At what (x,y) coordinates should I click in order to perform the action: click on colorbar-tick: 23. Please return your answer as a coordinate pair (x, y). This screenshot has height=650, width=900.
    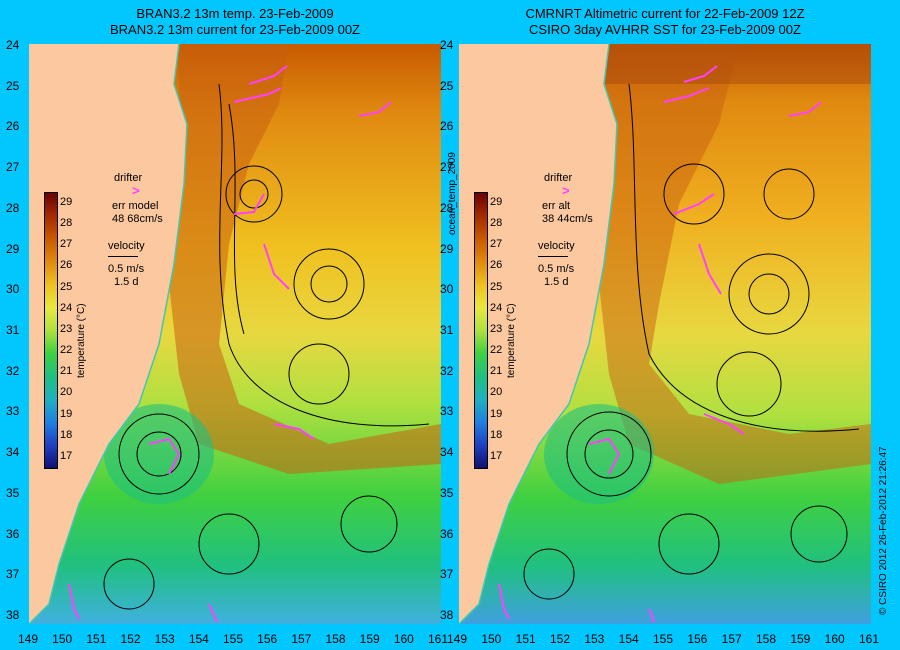
    Looking at the image, I should click on (66, 328).